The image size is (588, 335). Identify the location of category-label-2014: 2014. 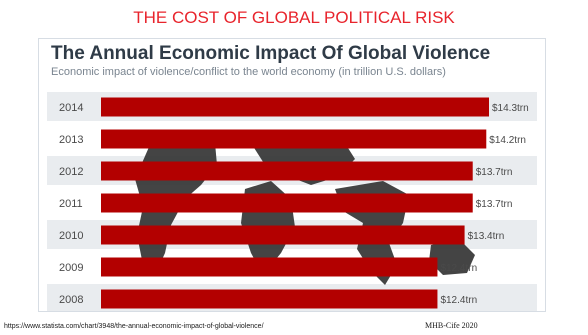
(71, 108).